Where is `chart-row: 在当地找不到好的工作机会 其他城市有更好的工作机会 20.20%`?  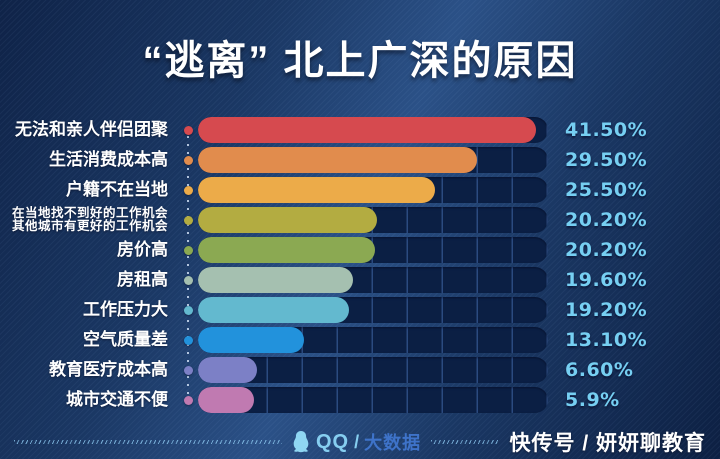
chart-row: 在当地找不到好的工作机会 其他城市有更好的工作机会 20.20% is located at coordinates (360, 220).